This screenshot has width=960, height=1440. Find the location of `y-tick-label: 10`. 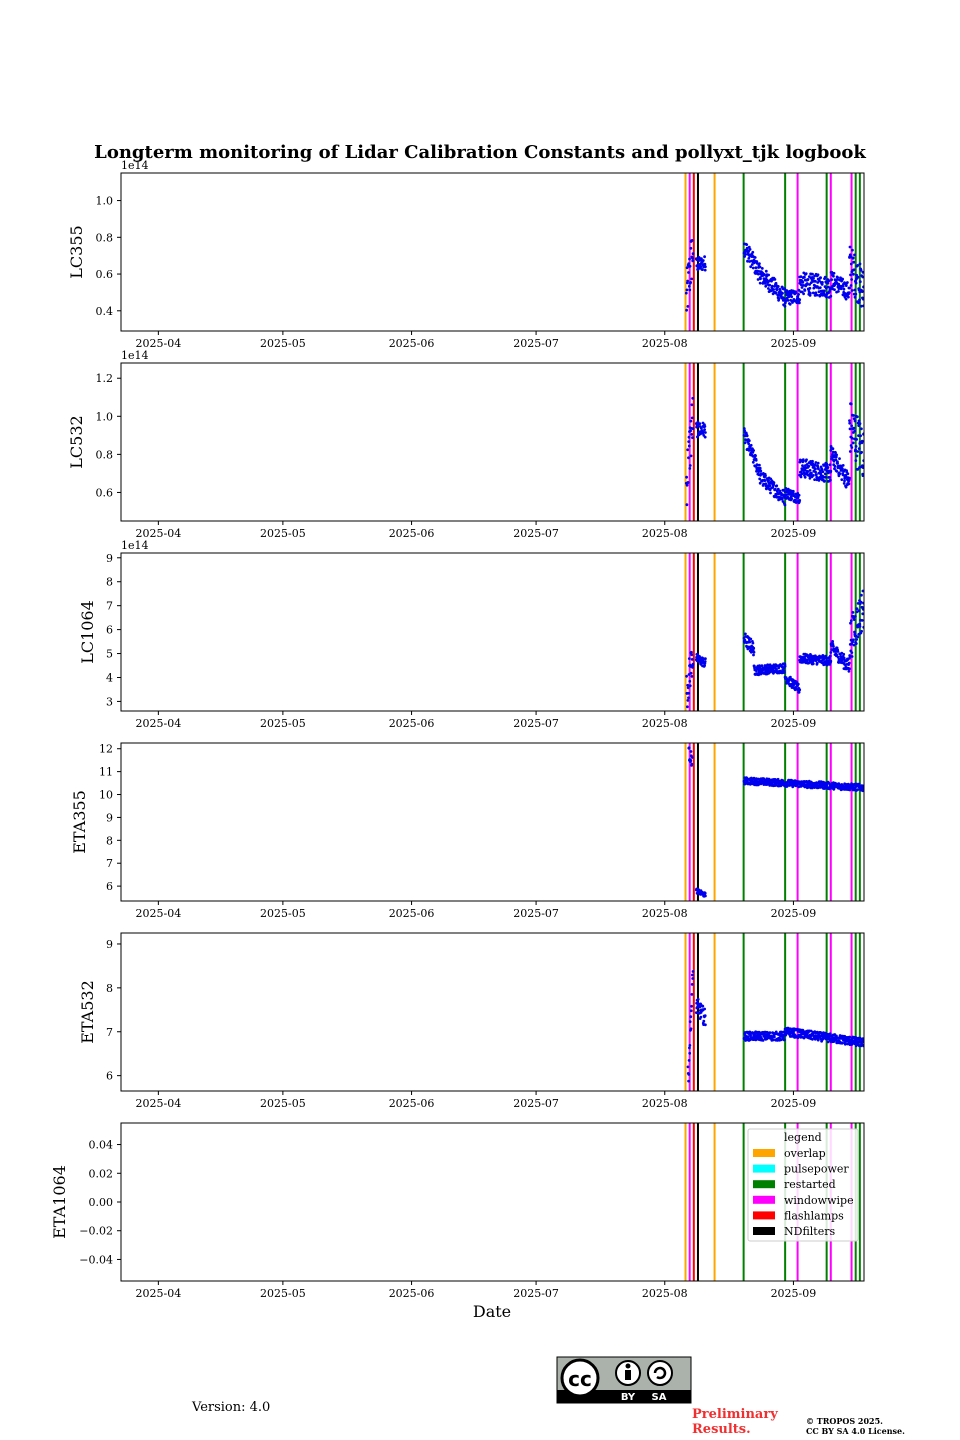

y-tick-label: 10 is located at coordinates (106, 795).